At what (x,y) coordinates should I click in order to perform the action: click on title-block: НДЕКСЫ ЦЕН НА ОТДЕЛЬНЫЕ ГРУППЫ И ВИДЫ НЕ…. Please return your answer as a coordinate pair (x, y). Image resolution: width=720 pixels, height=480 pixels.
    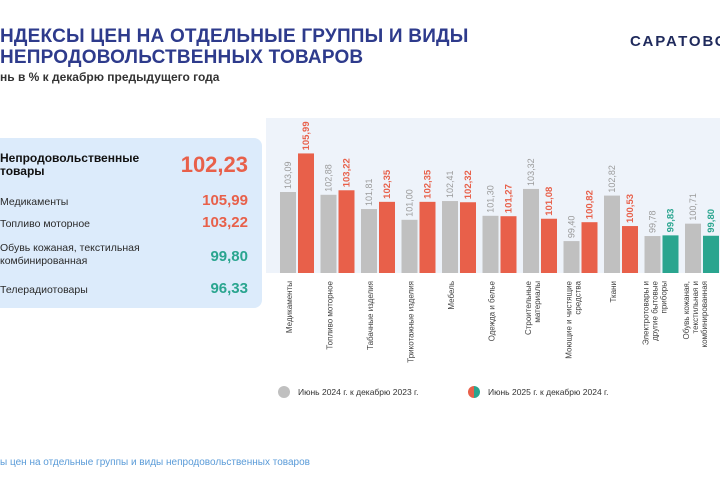
    Looking at the image, I should click on (280, 55).